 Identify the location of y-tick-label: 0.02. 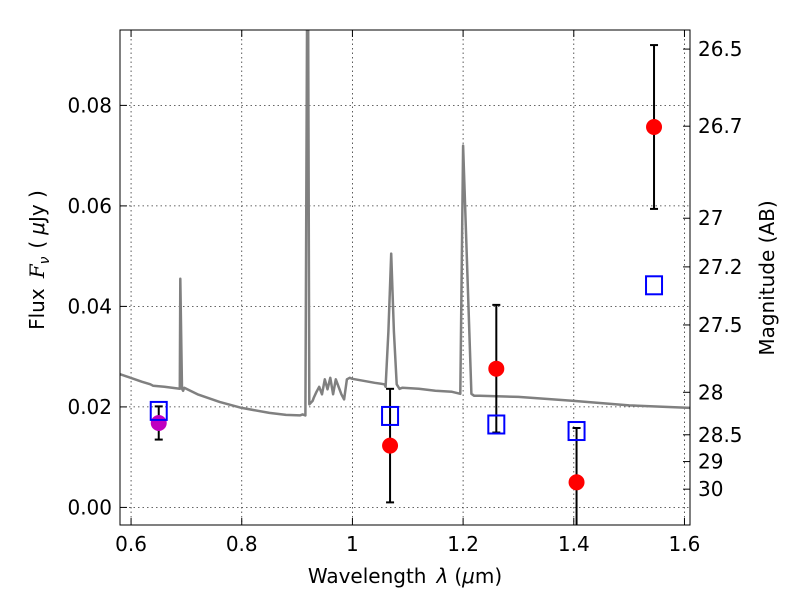
(89, 407).